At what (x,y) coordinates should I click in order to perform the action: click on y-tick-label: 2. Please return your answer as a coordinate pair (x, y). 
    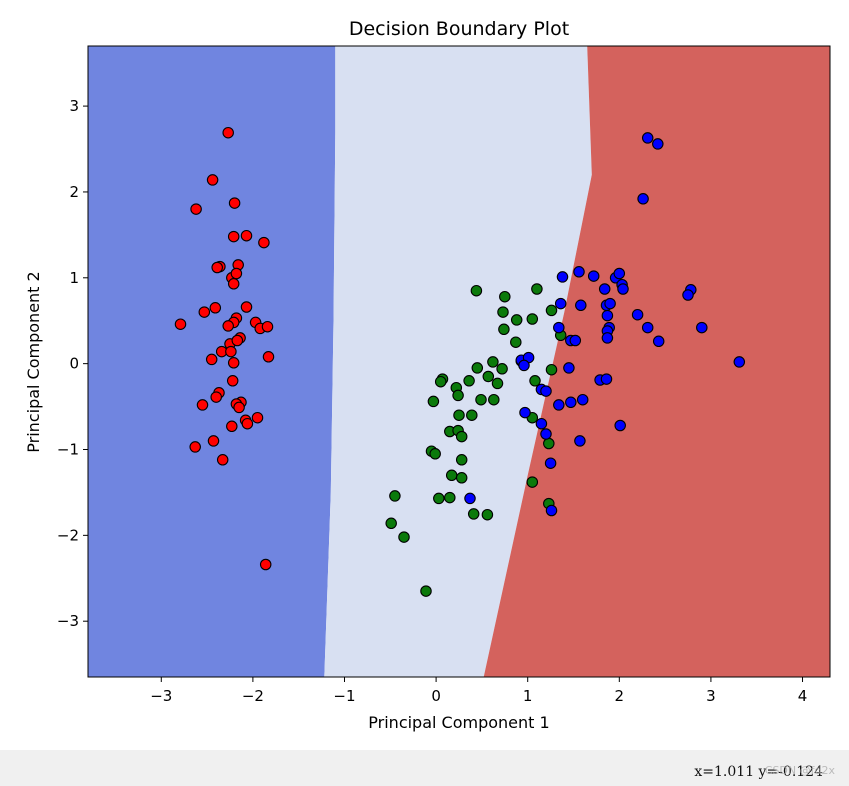
    Looking at the image, I should click on (74, 192).